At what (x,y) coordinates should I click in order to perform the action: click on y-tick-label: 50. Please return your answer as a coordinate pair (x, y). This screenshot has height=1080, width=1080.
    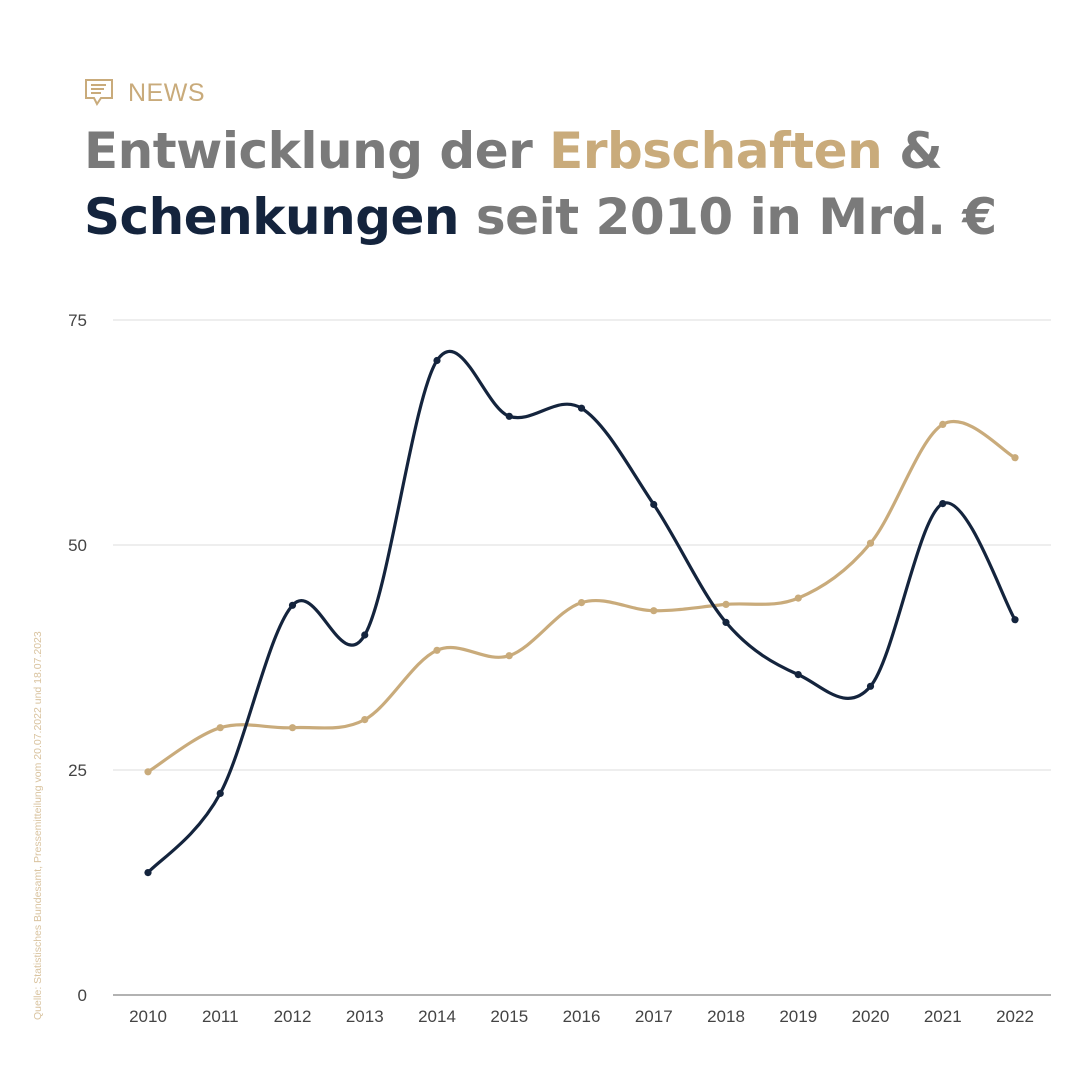
    Looking at the image, I should click on (77, 545).